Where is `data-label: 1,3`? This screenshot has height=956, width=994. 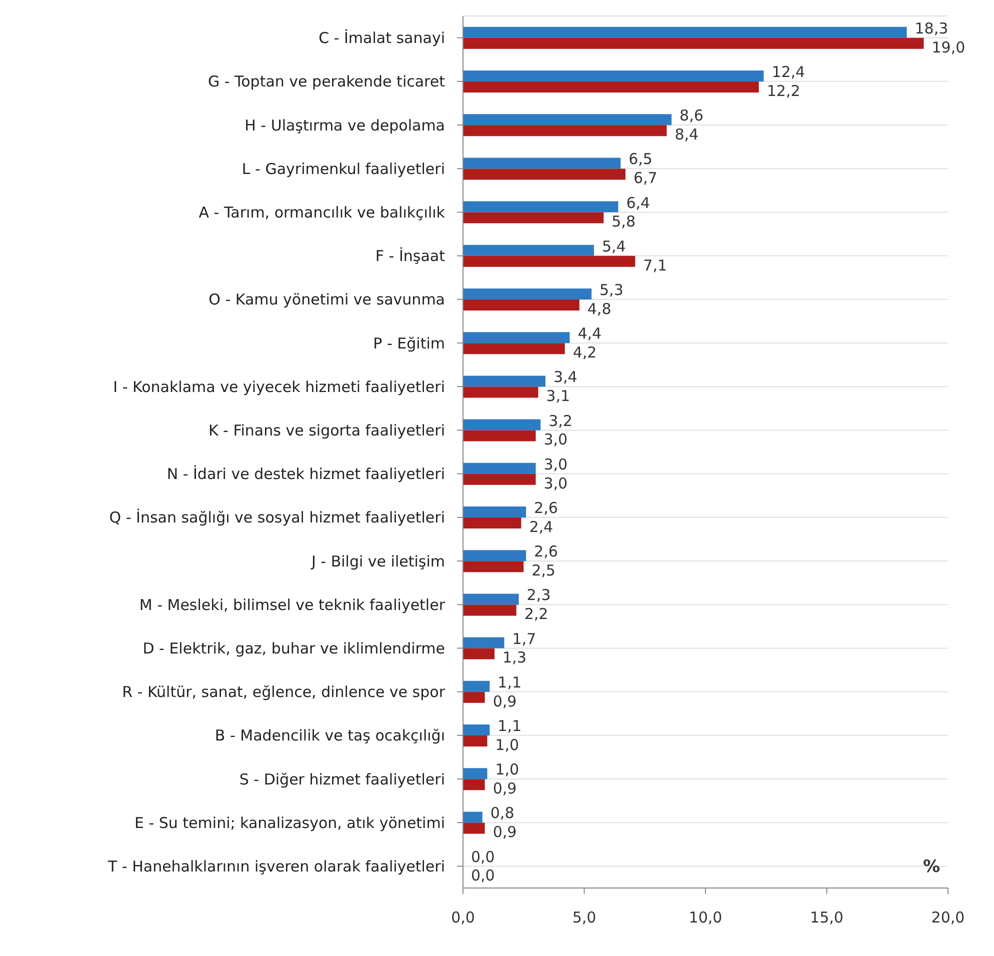
data-label: 1,3 is located at coordinates (514, 657).